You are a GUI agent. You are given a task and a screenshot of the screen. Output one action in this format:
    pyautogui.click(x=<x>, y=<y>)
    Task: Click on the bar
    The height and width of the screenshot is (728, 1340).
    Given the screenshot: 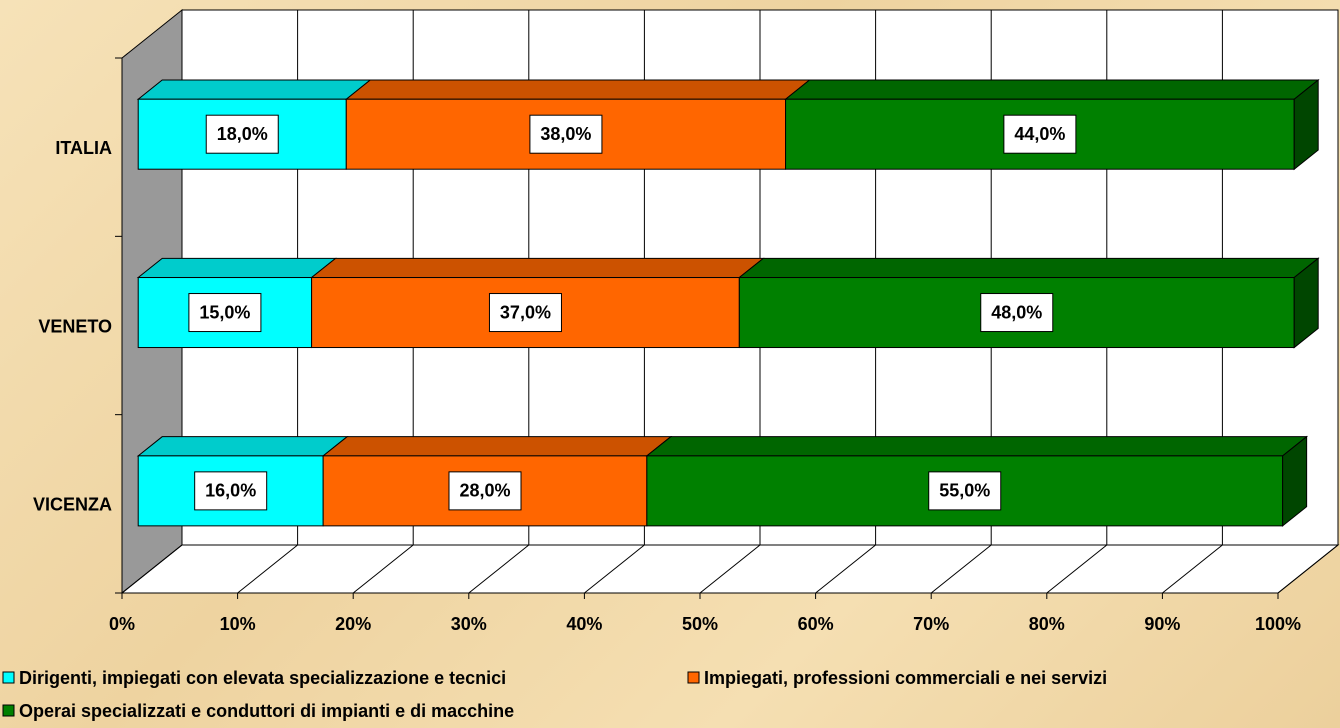 What is the action you would take?
    pyautogui.click(x=1040, y=134)
    